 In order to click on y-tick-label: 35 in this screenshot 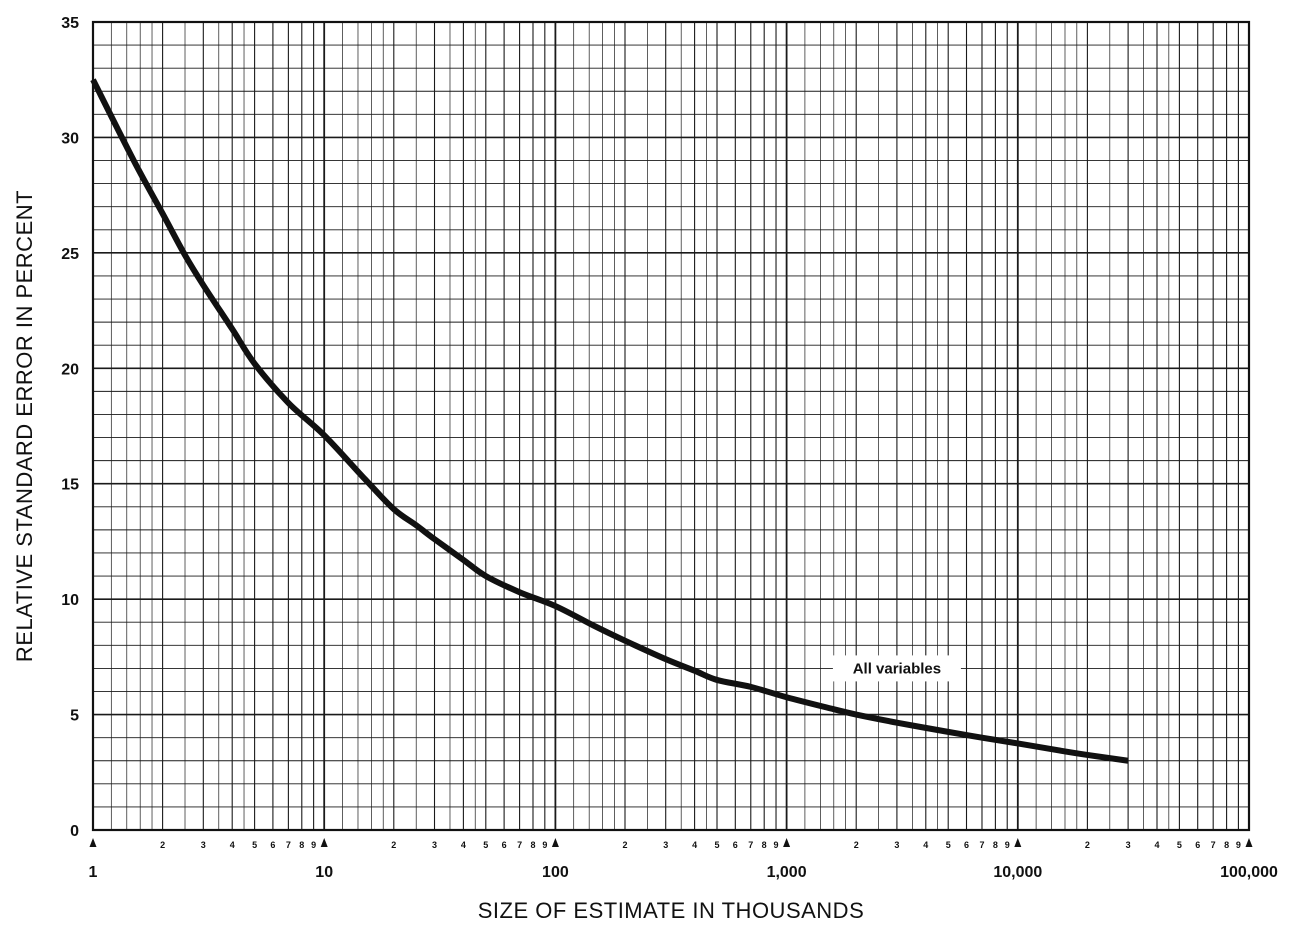, I will do `click(70, 23)`.